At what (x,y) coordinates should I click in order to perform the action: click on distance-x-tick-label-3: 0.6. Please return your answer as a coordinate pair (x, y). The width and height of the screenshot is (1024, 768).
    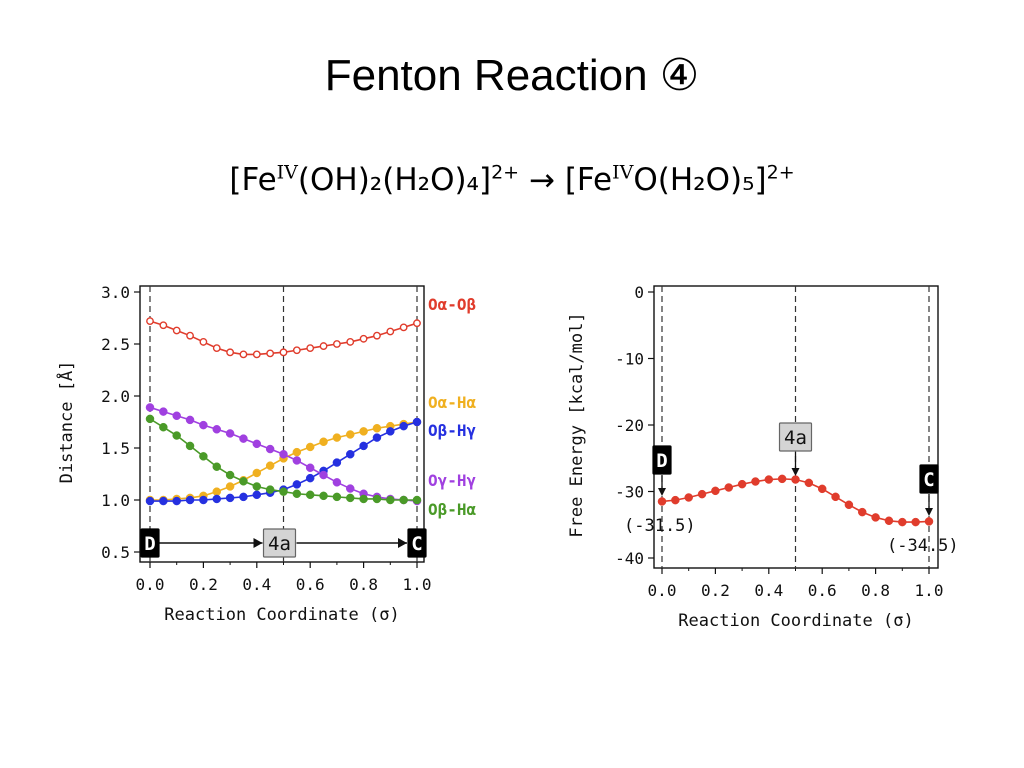
    Looking at the image, I should click on (310, 584).